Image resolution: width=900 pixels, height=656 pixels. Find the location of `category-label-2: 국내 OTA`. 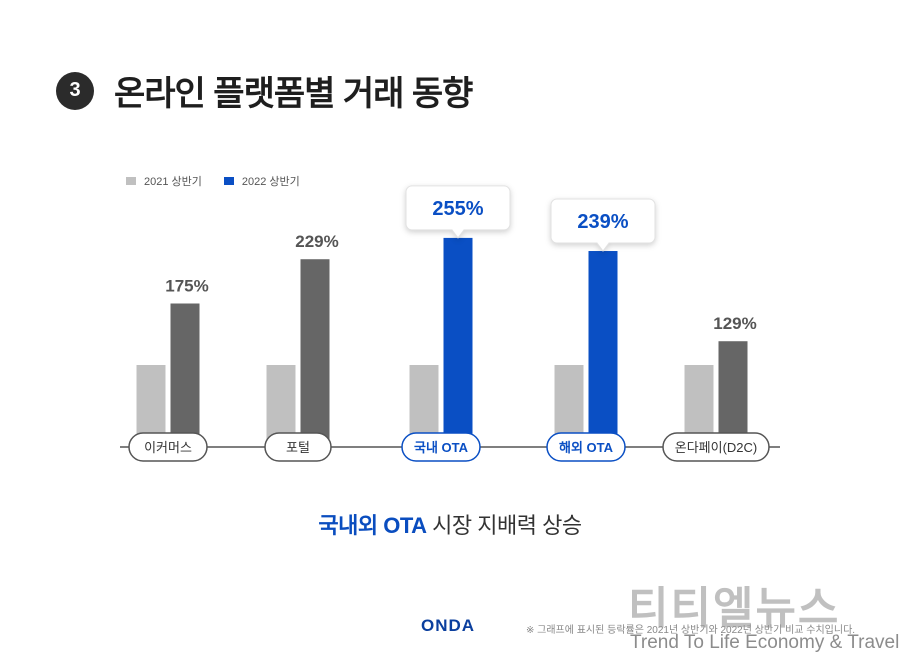

category-label-2: 국내 OTA is located at coordinates (441, 447).